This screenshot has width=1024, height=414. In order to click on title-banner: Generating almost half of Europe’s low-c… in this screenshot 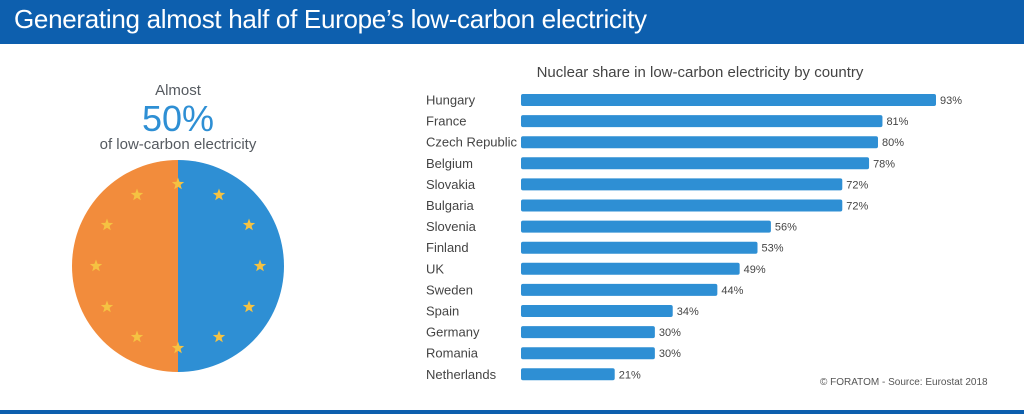, I will do `click(512, 22)`.